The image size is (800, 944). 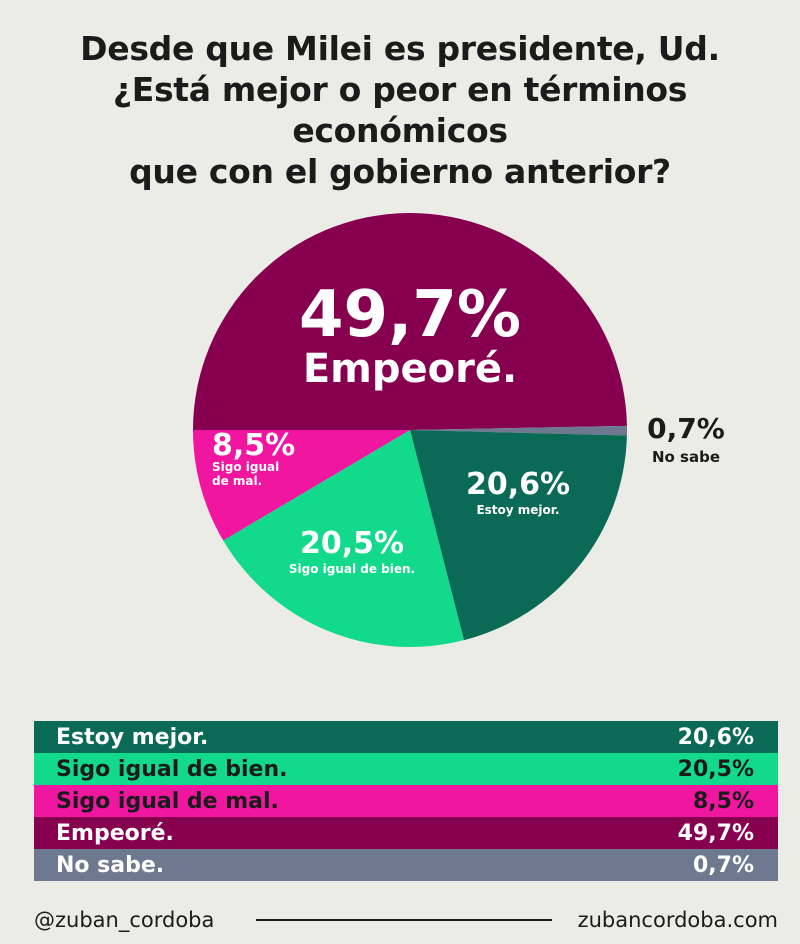 What do you see at coordinates (172, 769) in the screenshot?
I see `row-label: Sigo igual de bien.` at bounding box center [172, 769].